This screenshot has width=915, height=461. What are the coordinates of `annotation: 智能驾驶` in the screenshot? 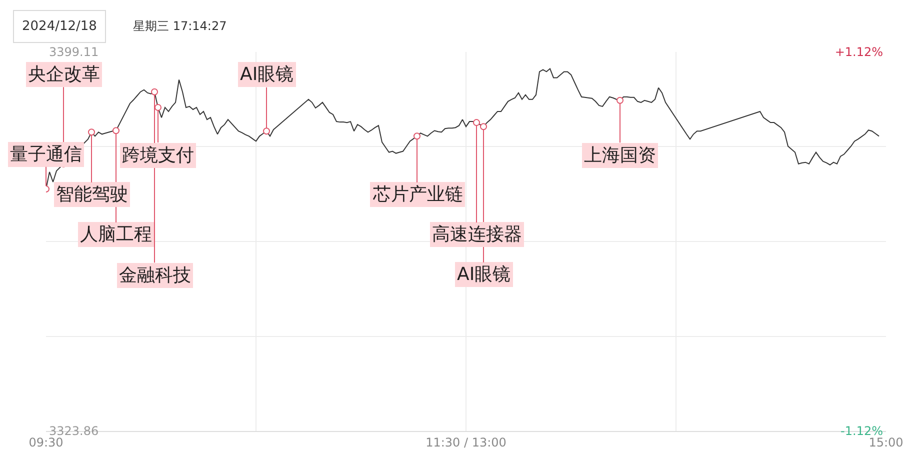 It's located at (92, 194).